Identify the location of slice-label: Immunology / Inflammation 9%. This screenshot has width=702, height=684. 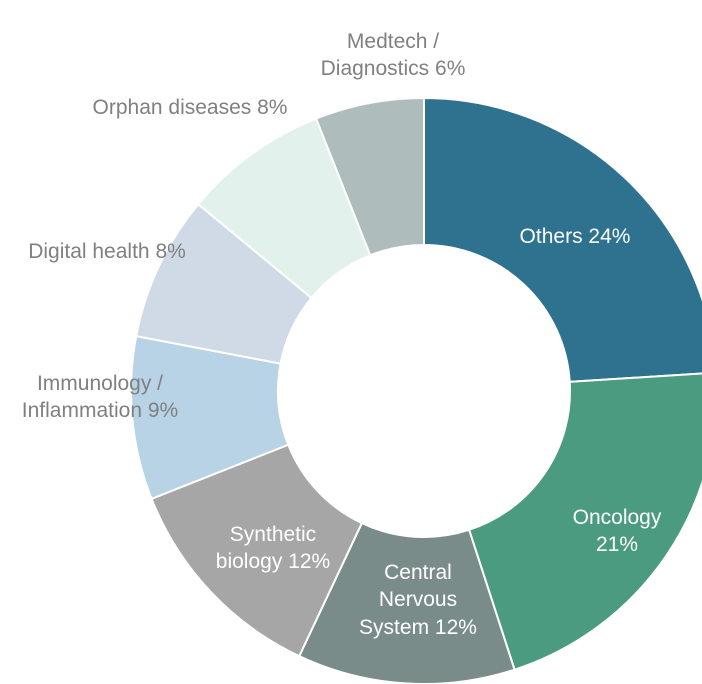
(100, 397).